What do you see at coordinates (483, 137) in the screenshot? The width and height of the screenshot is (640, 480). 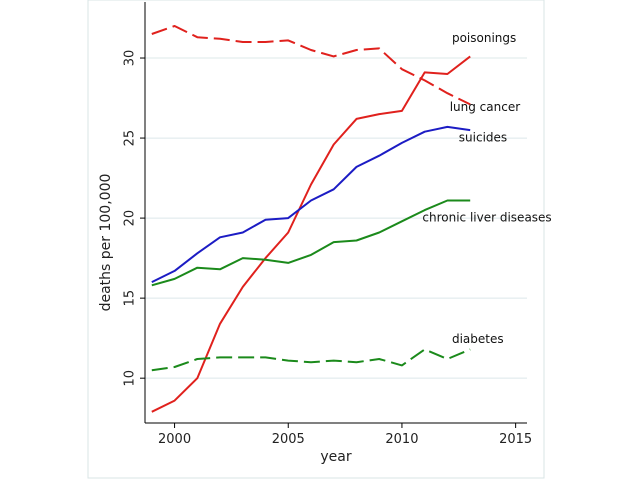 I see `series-label-suicides: suicides` at bounding box center [483, 137].